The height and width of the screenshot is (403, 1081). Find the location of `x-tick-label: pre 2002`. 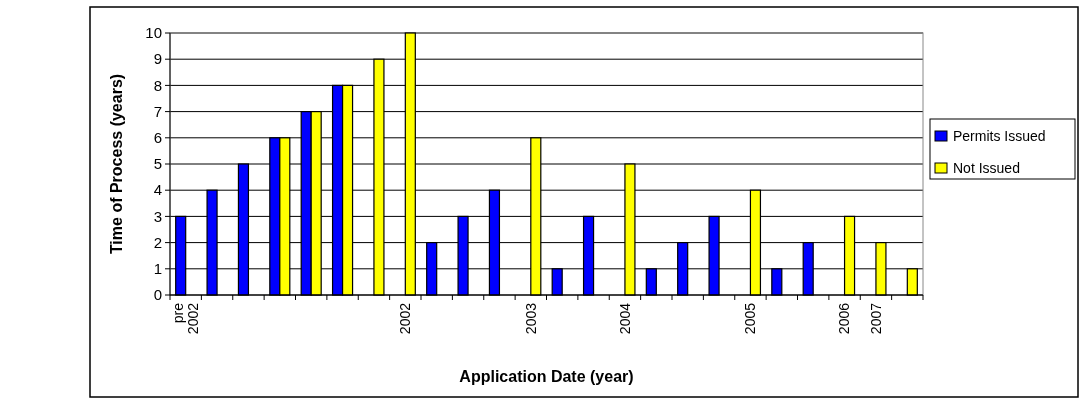

x-tick-label: pre 2002 is located at coordinates (185, 318).